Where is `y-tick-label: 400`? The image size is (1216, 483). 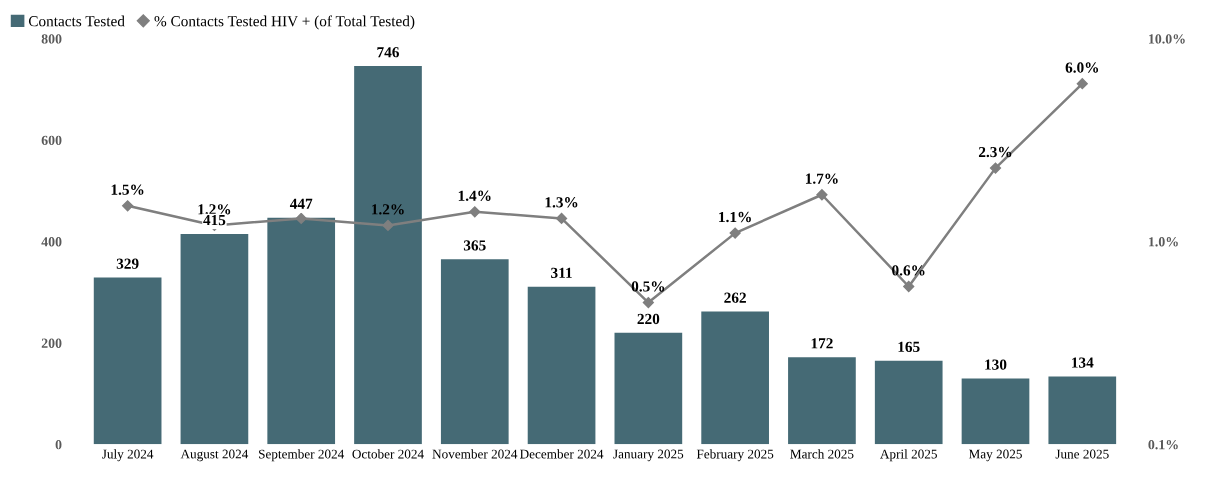
y-tick-label: 400 is located at coordinates (51, 242).